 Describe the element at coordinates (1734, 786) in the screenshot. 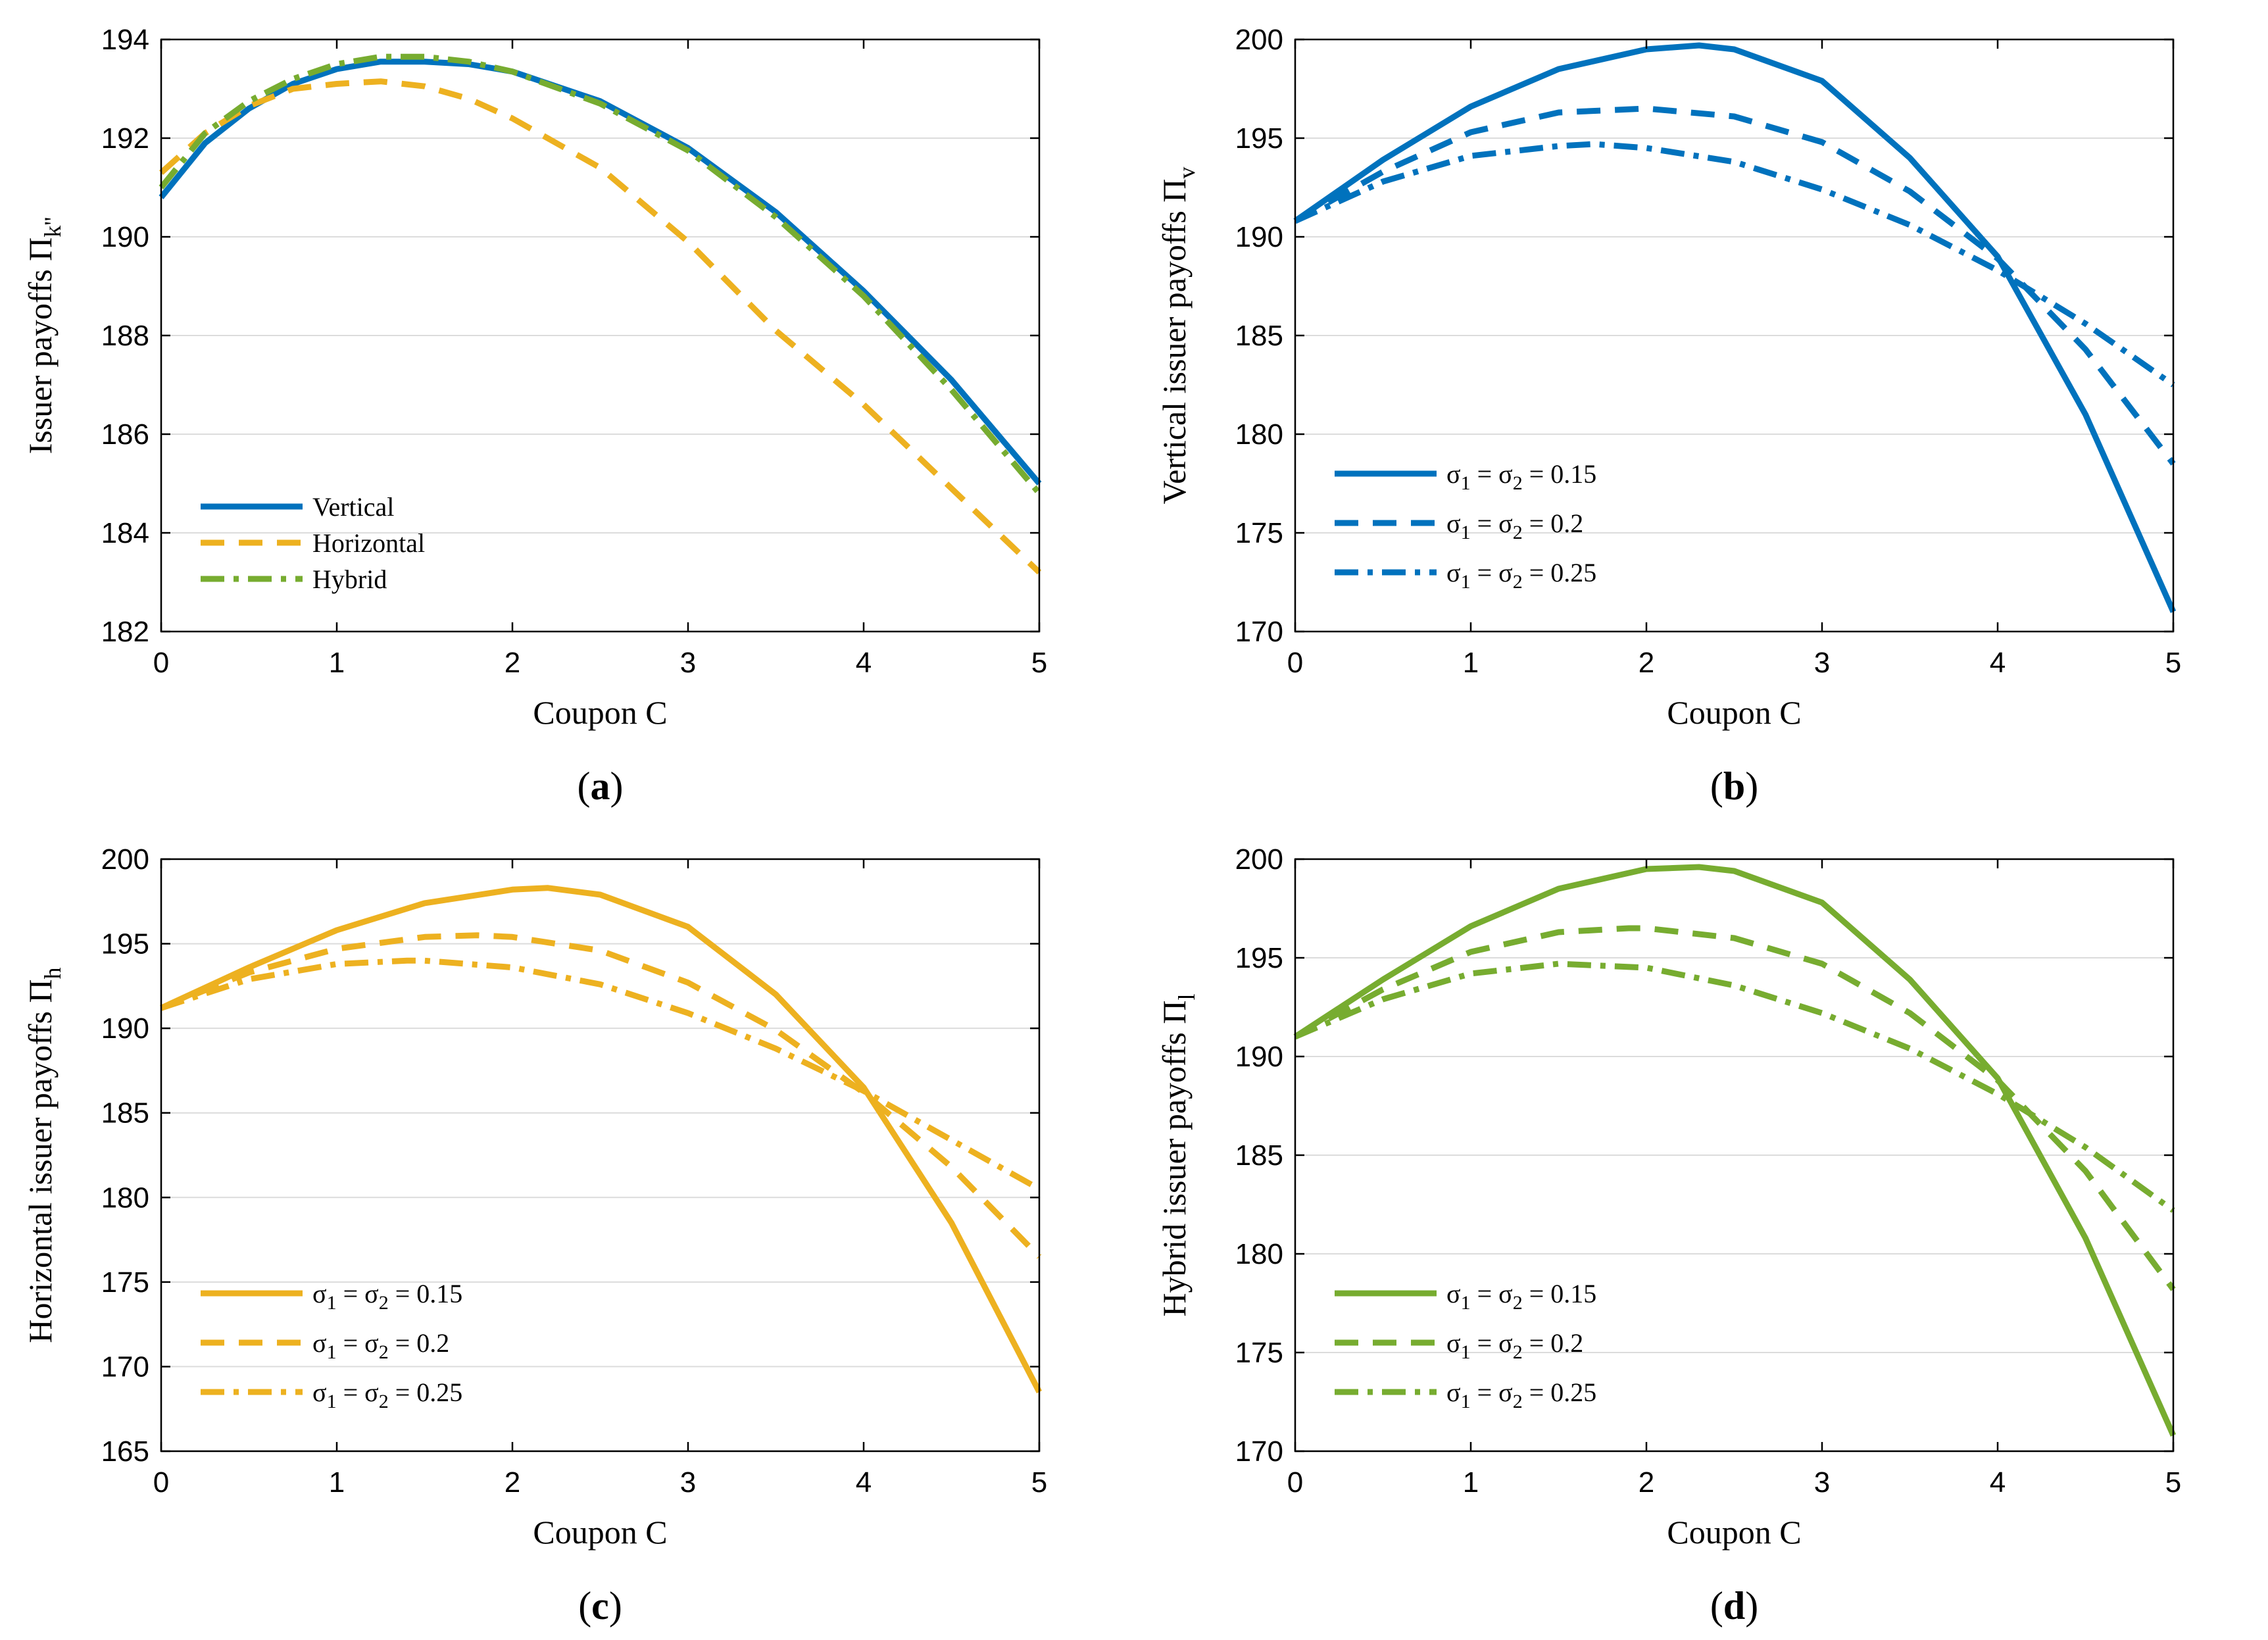

I see `panel-label: (b)` at that location.